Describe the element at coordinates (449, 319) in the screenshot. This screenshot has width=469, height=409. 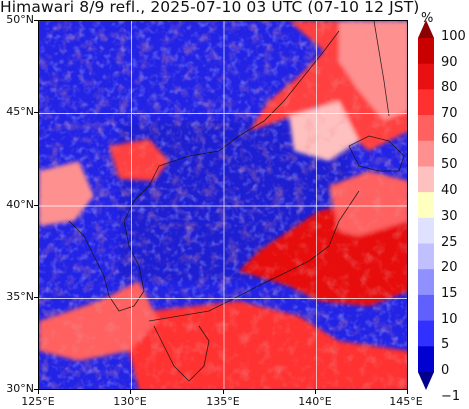
I see `colorbar-tick-label: 10` at that location.